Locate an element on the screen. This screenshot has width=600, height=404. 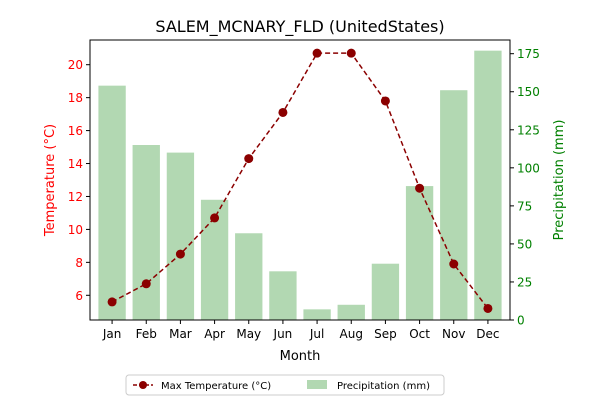
legend-marker-swatch is located at coordinates (143, 385).